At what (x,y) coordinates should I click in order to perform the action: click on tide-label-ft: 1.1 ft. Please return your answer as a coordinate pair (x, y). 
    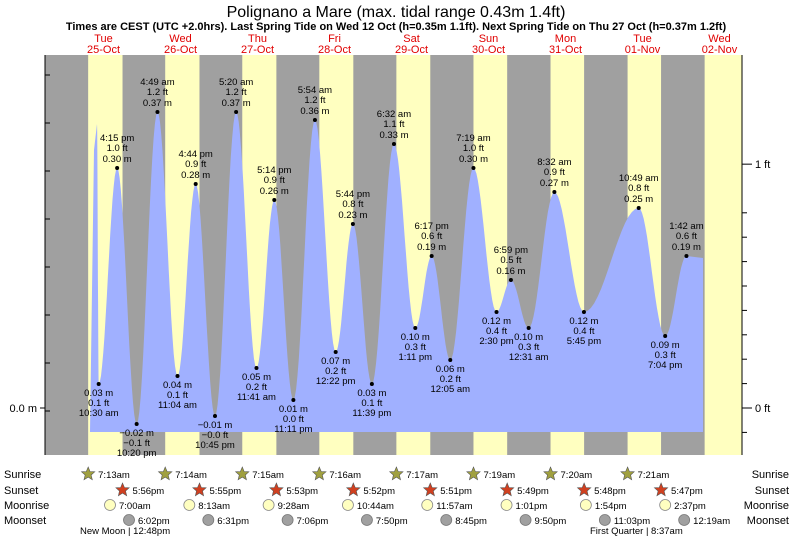
    Looking at the image, I should click on (393, 124).